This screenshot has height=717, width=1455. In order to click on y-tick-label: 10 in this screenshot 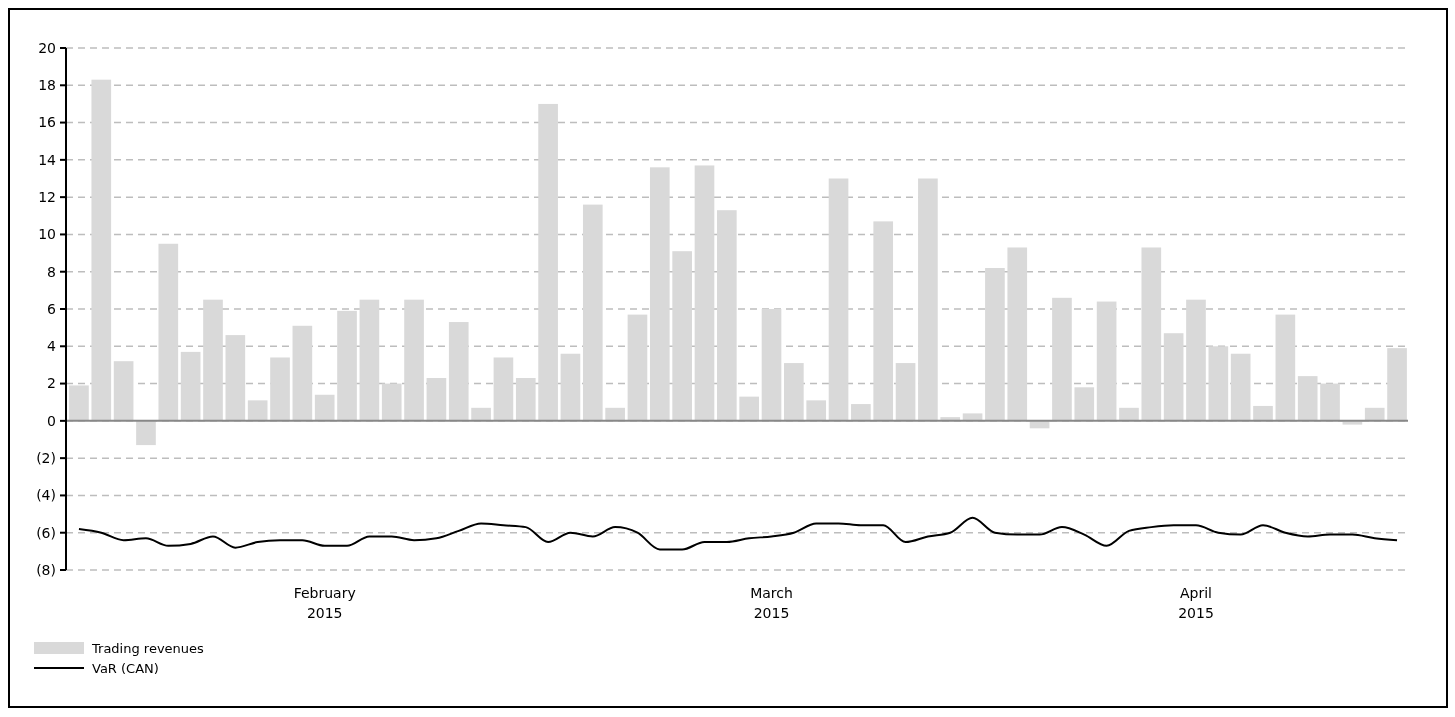, I will do `click(47, 234)`.